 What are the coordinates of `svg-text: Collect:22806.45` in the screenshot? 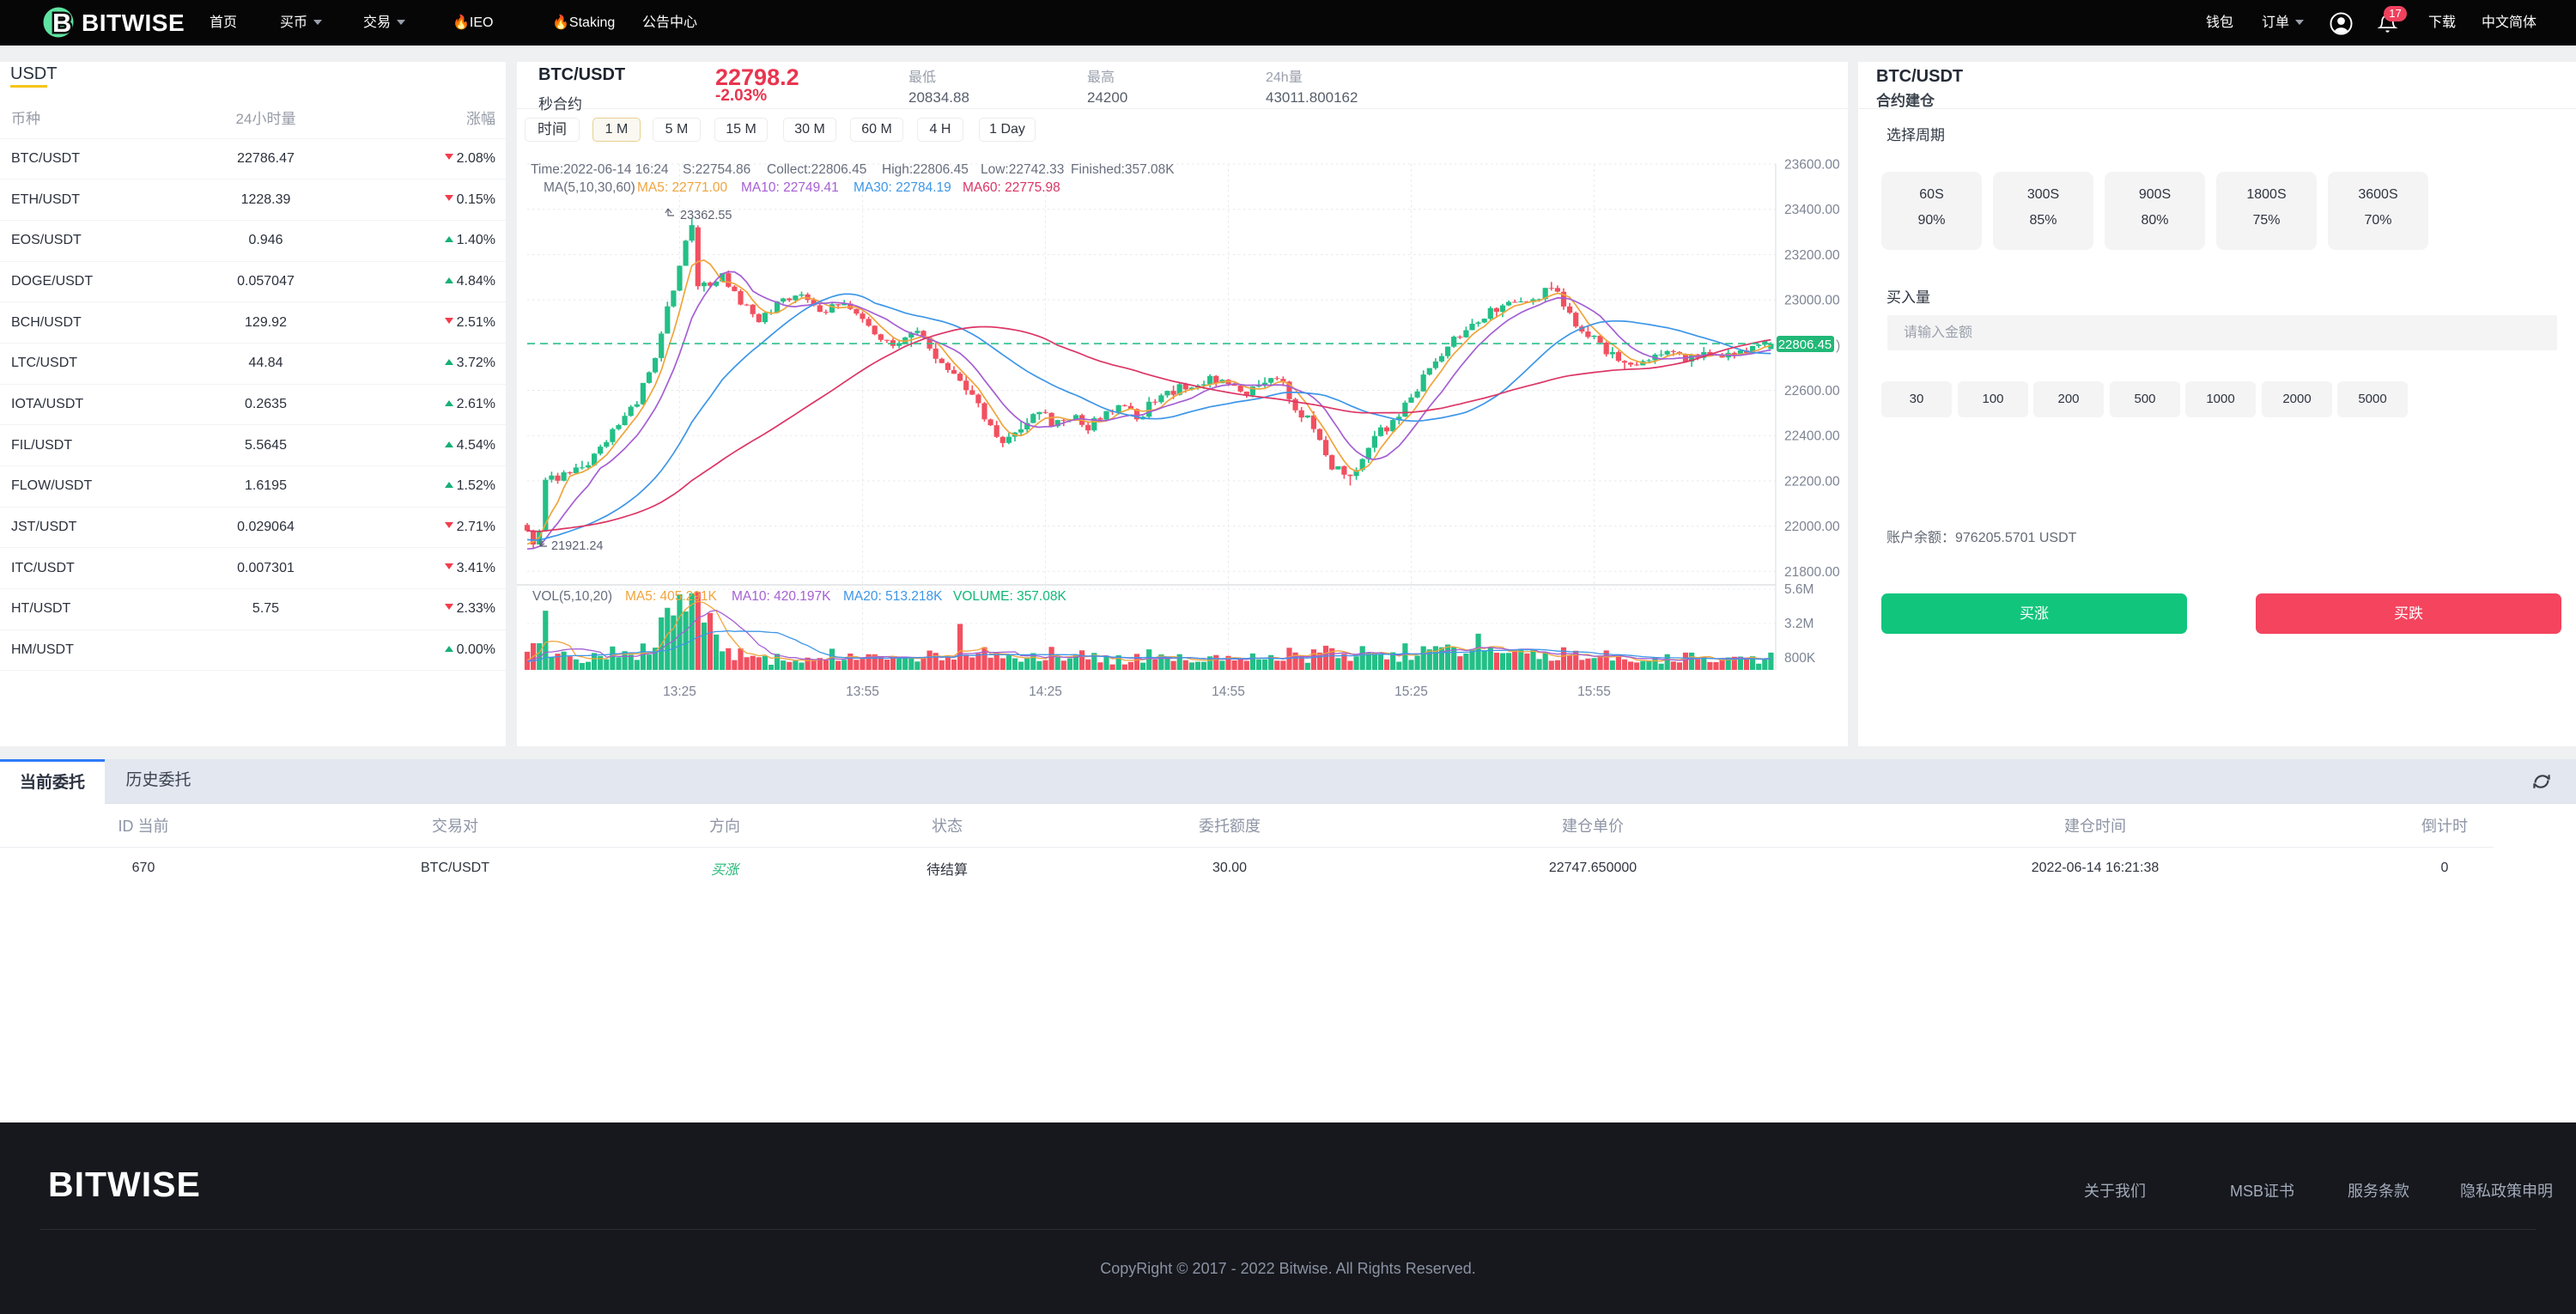 It's located at (817, 169).